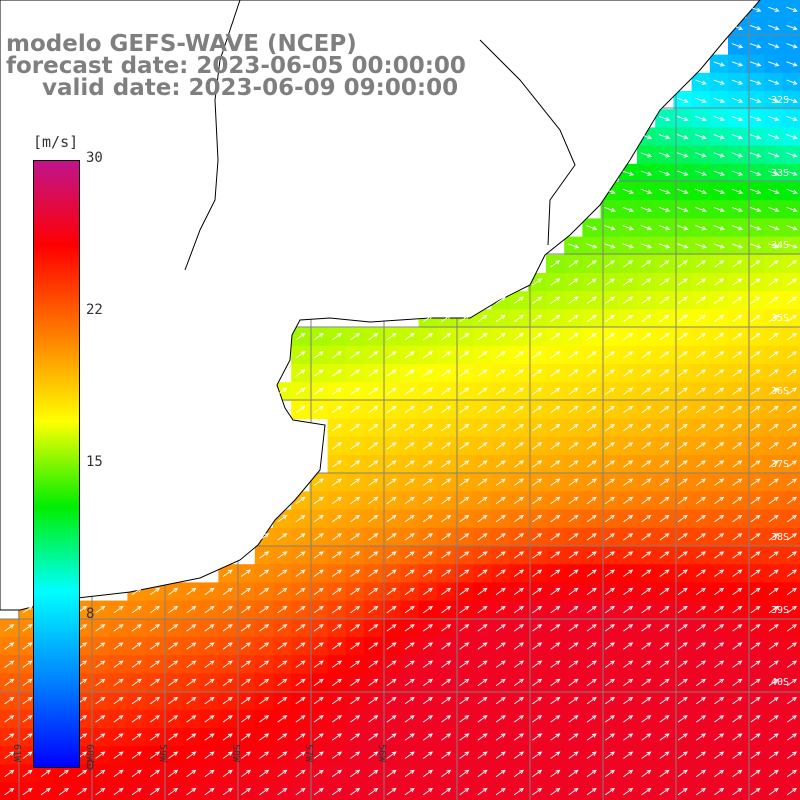 Image resolution: width=800 pixels, height=800 pixels. Describe the element at coordinates (56, 464) in the screenshot. I see `colorbar` at that location.